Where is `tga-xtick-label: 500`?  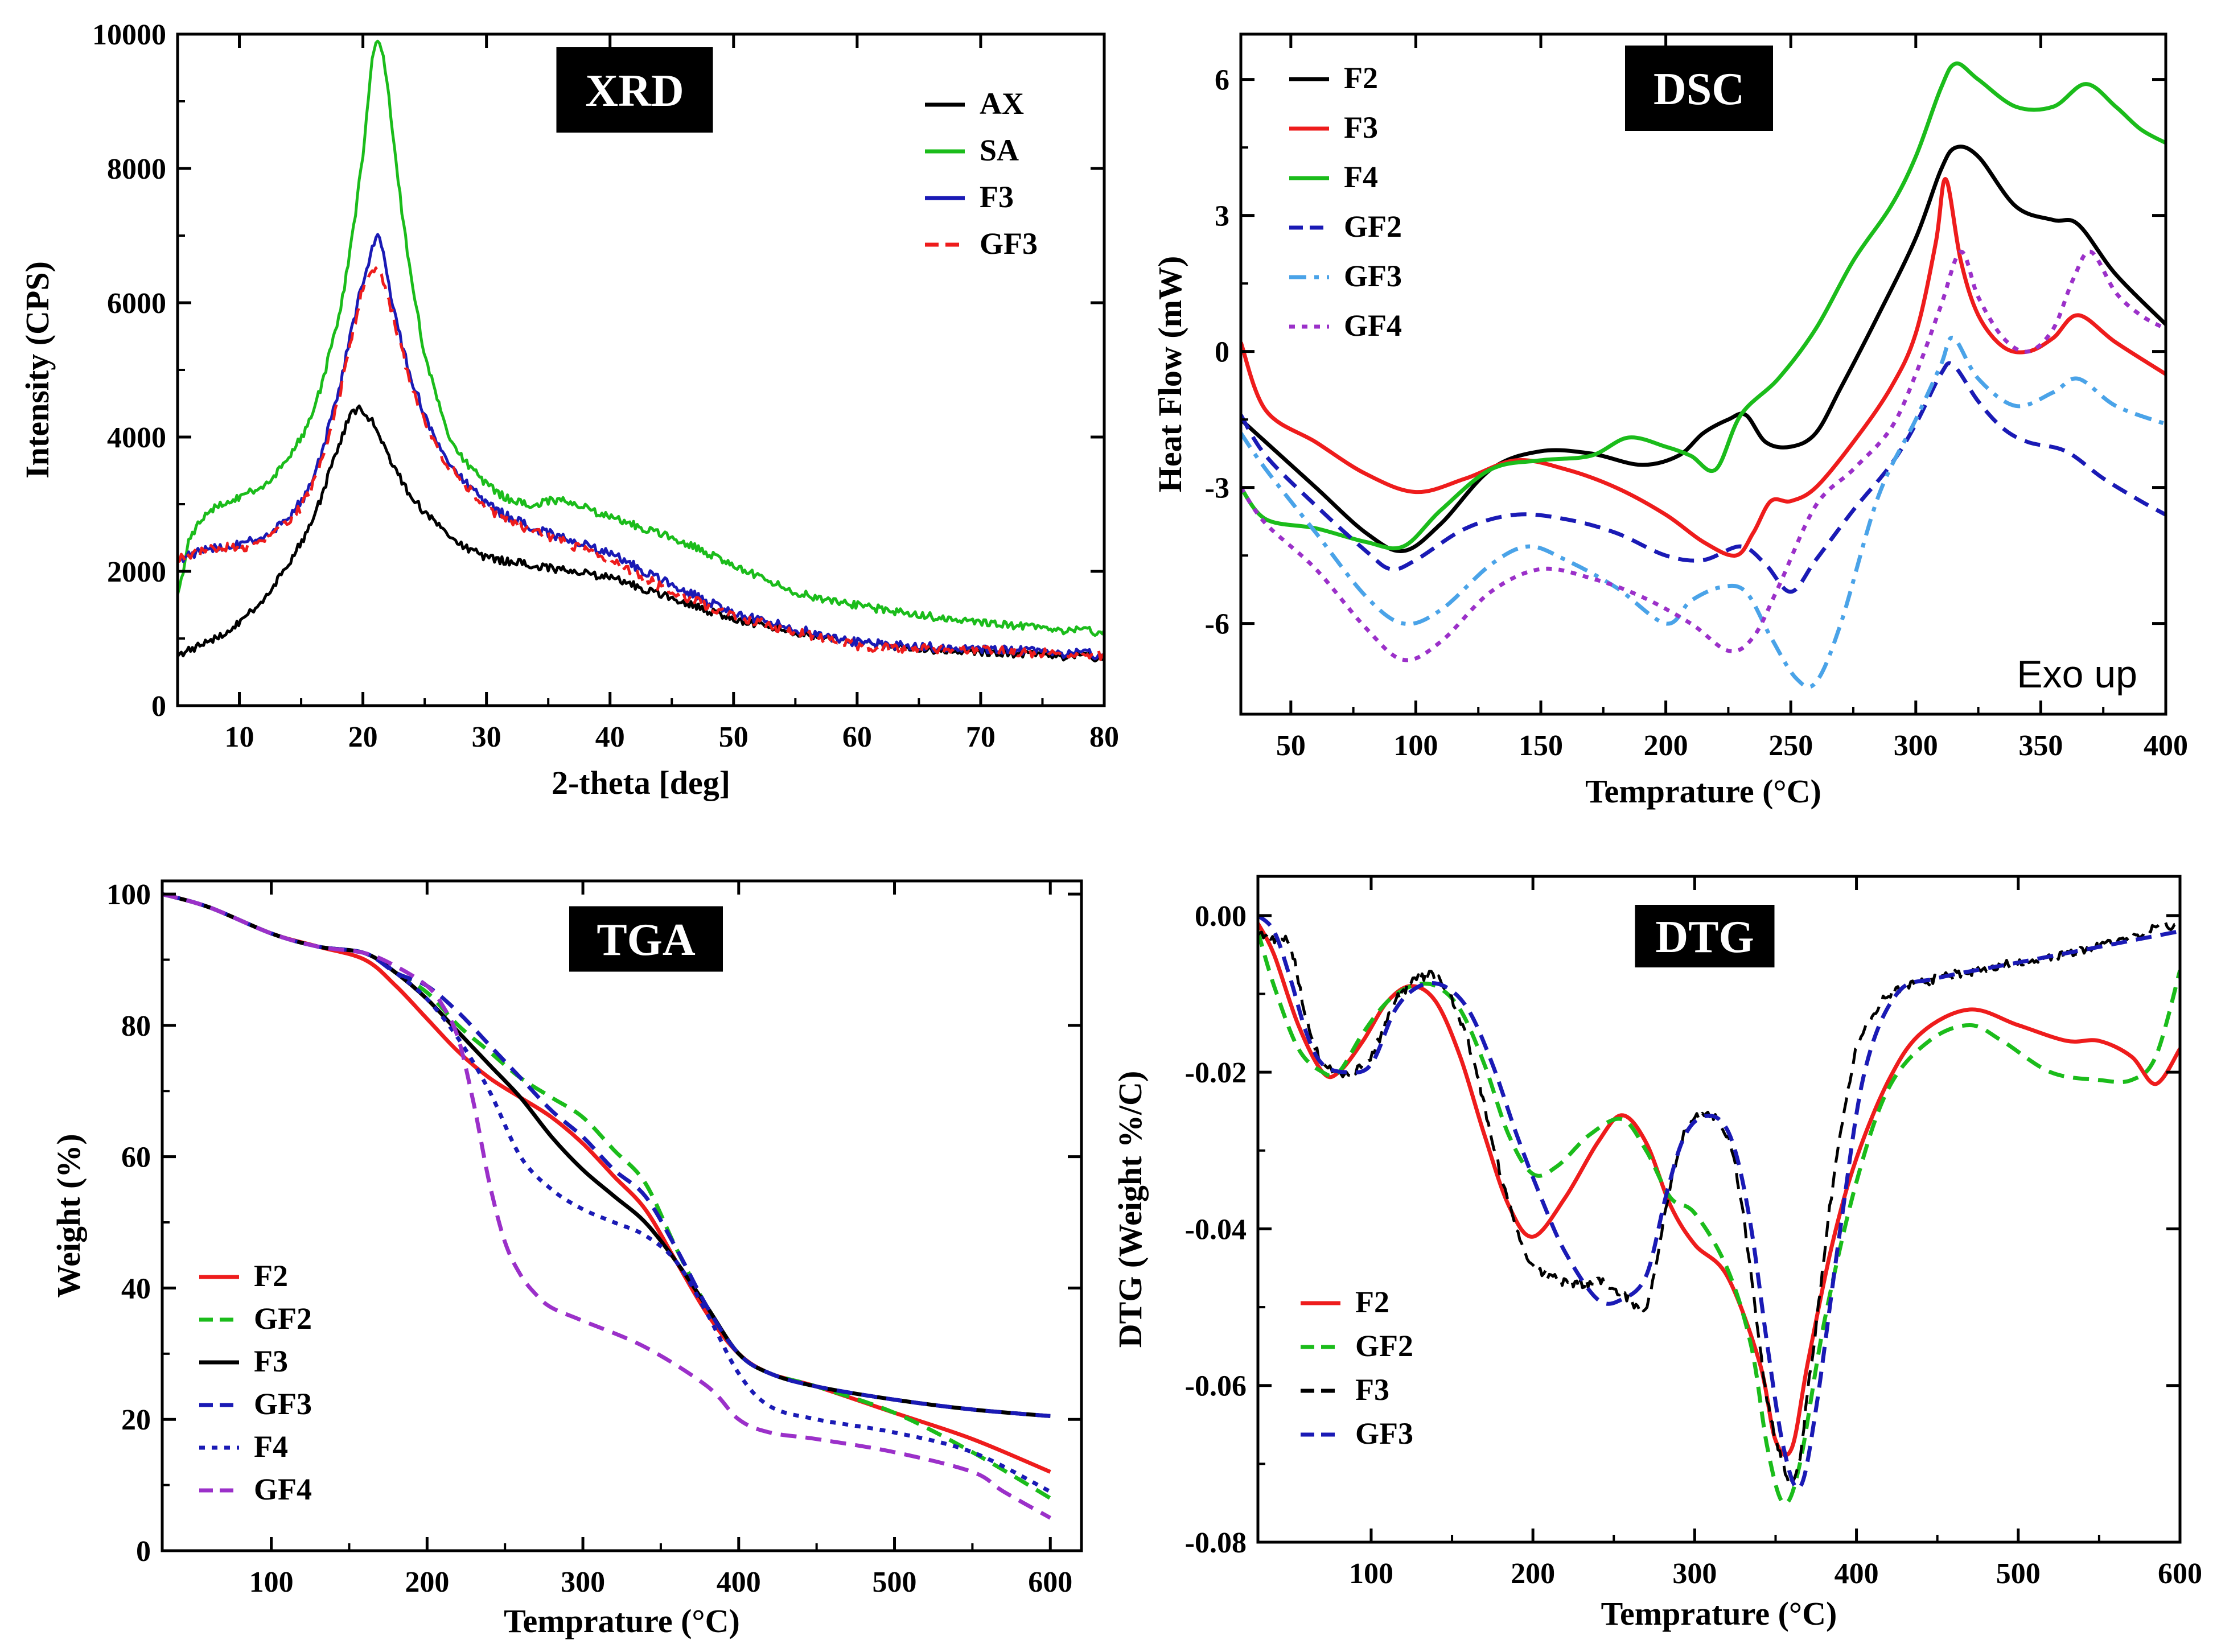 tga-xtick-label: 500 is located at coordinates (895, 1582).